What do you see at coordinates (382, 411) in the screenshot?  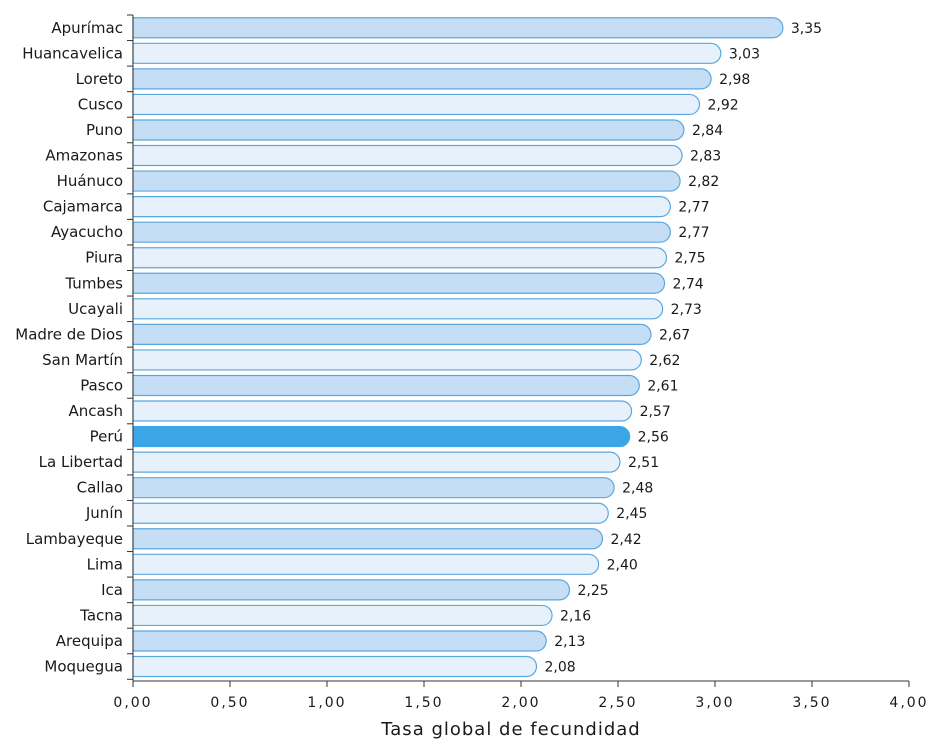 I see `bar-ancash` at bounding box center [382, 411].